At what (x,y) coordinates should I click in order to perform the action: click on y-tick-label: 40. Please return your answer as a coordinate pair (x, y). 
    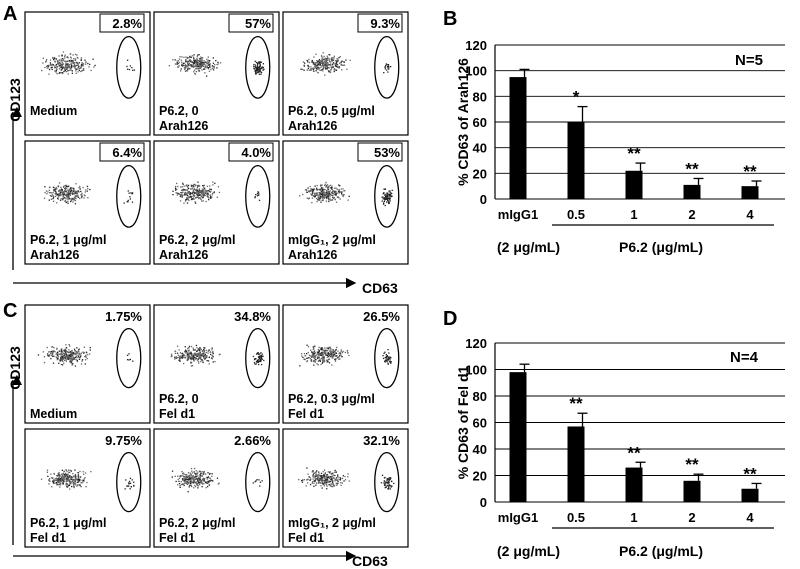
    Looking at the image, I should click on (480, 148).